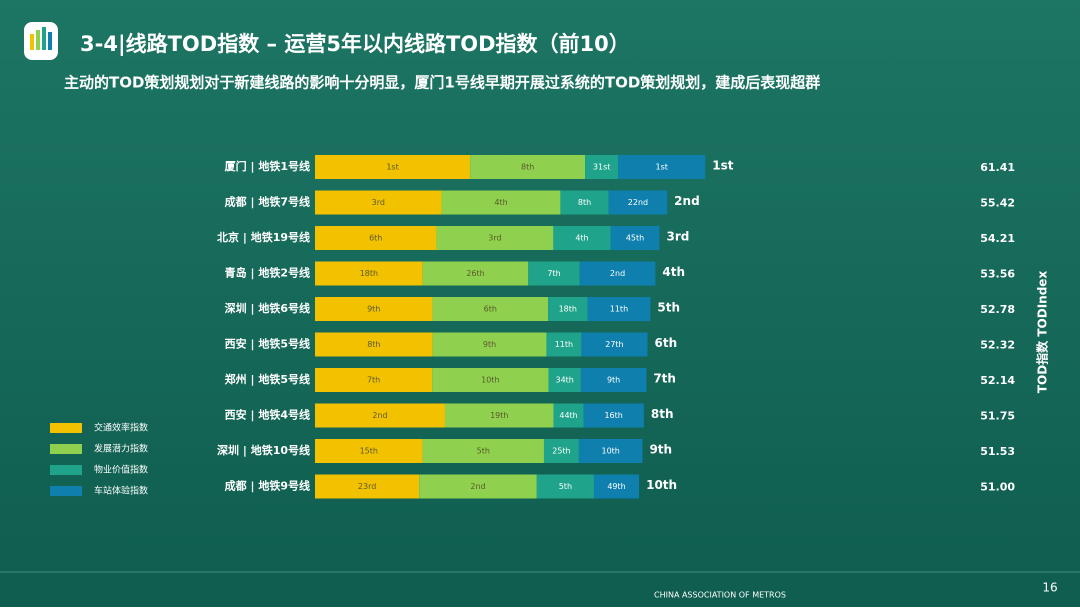 This screenshot has width=1080, height=611. Describe the element at coordinates (267, 486) in the screenshot. I see `category-label: 成都 | 地铁9号线` at that location.